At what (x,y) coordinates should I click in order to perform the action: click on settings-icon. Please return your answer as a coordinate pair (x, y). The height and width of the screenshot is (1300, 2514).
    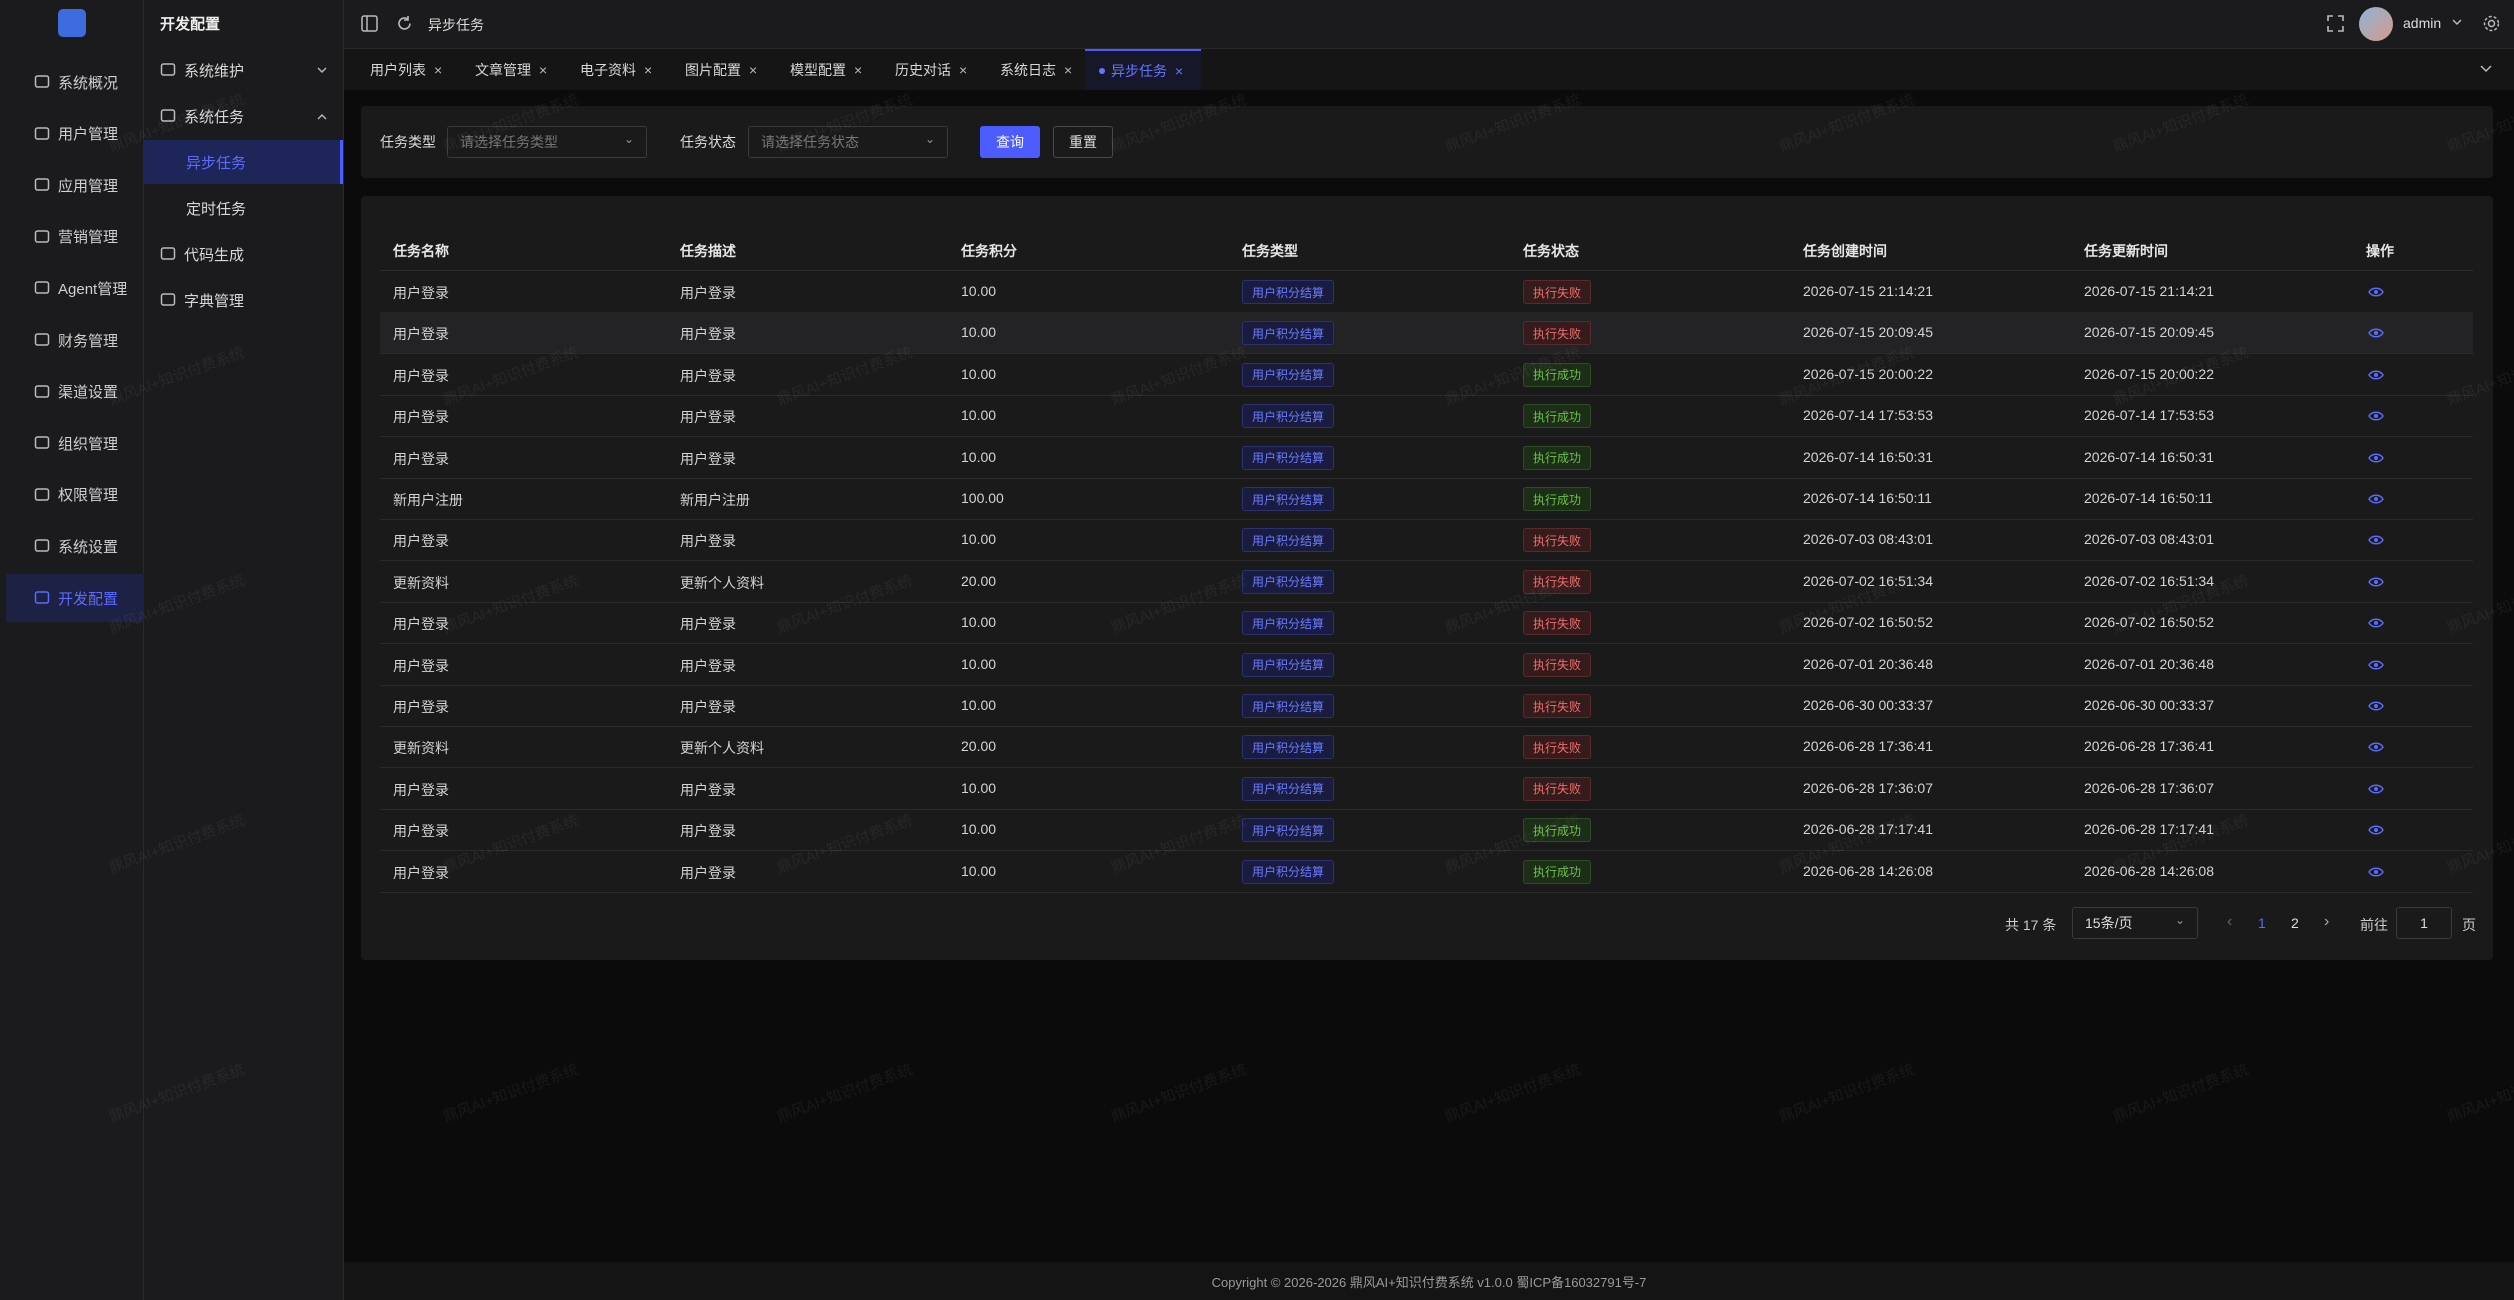
    Looking at the image, I should click on (2491, 23).